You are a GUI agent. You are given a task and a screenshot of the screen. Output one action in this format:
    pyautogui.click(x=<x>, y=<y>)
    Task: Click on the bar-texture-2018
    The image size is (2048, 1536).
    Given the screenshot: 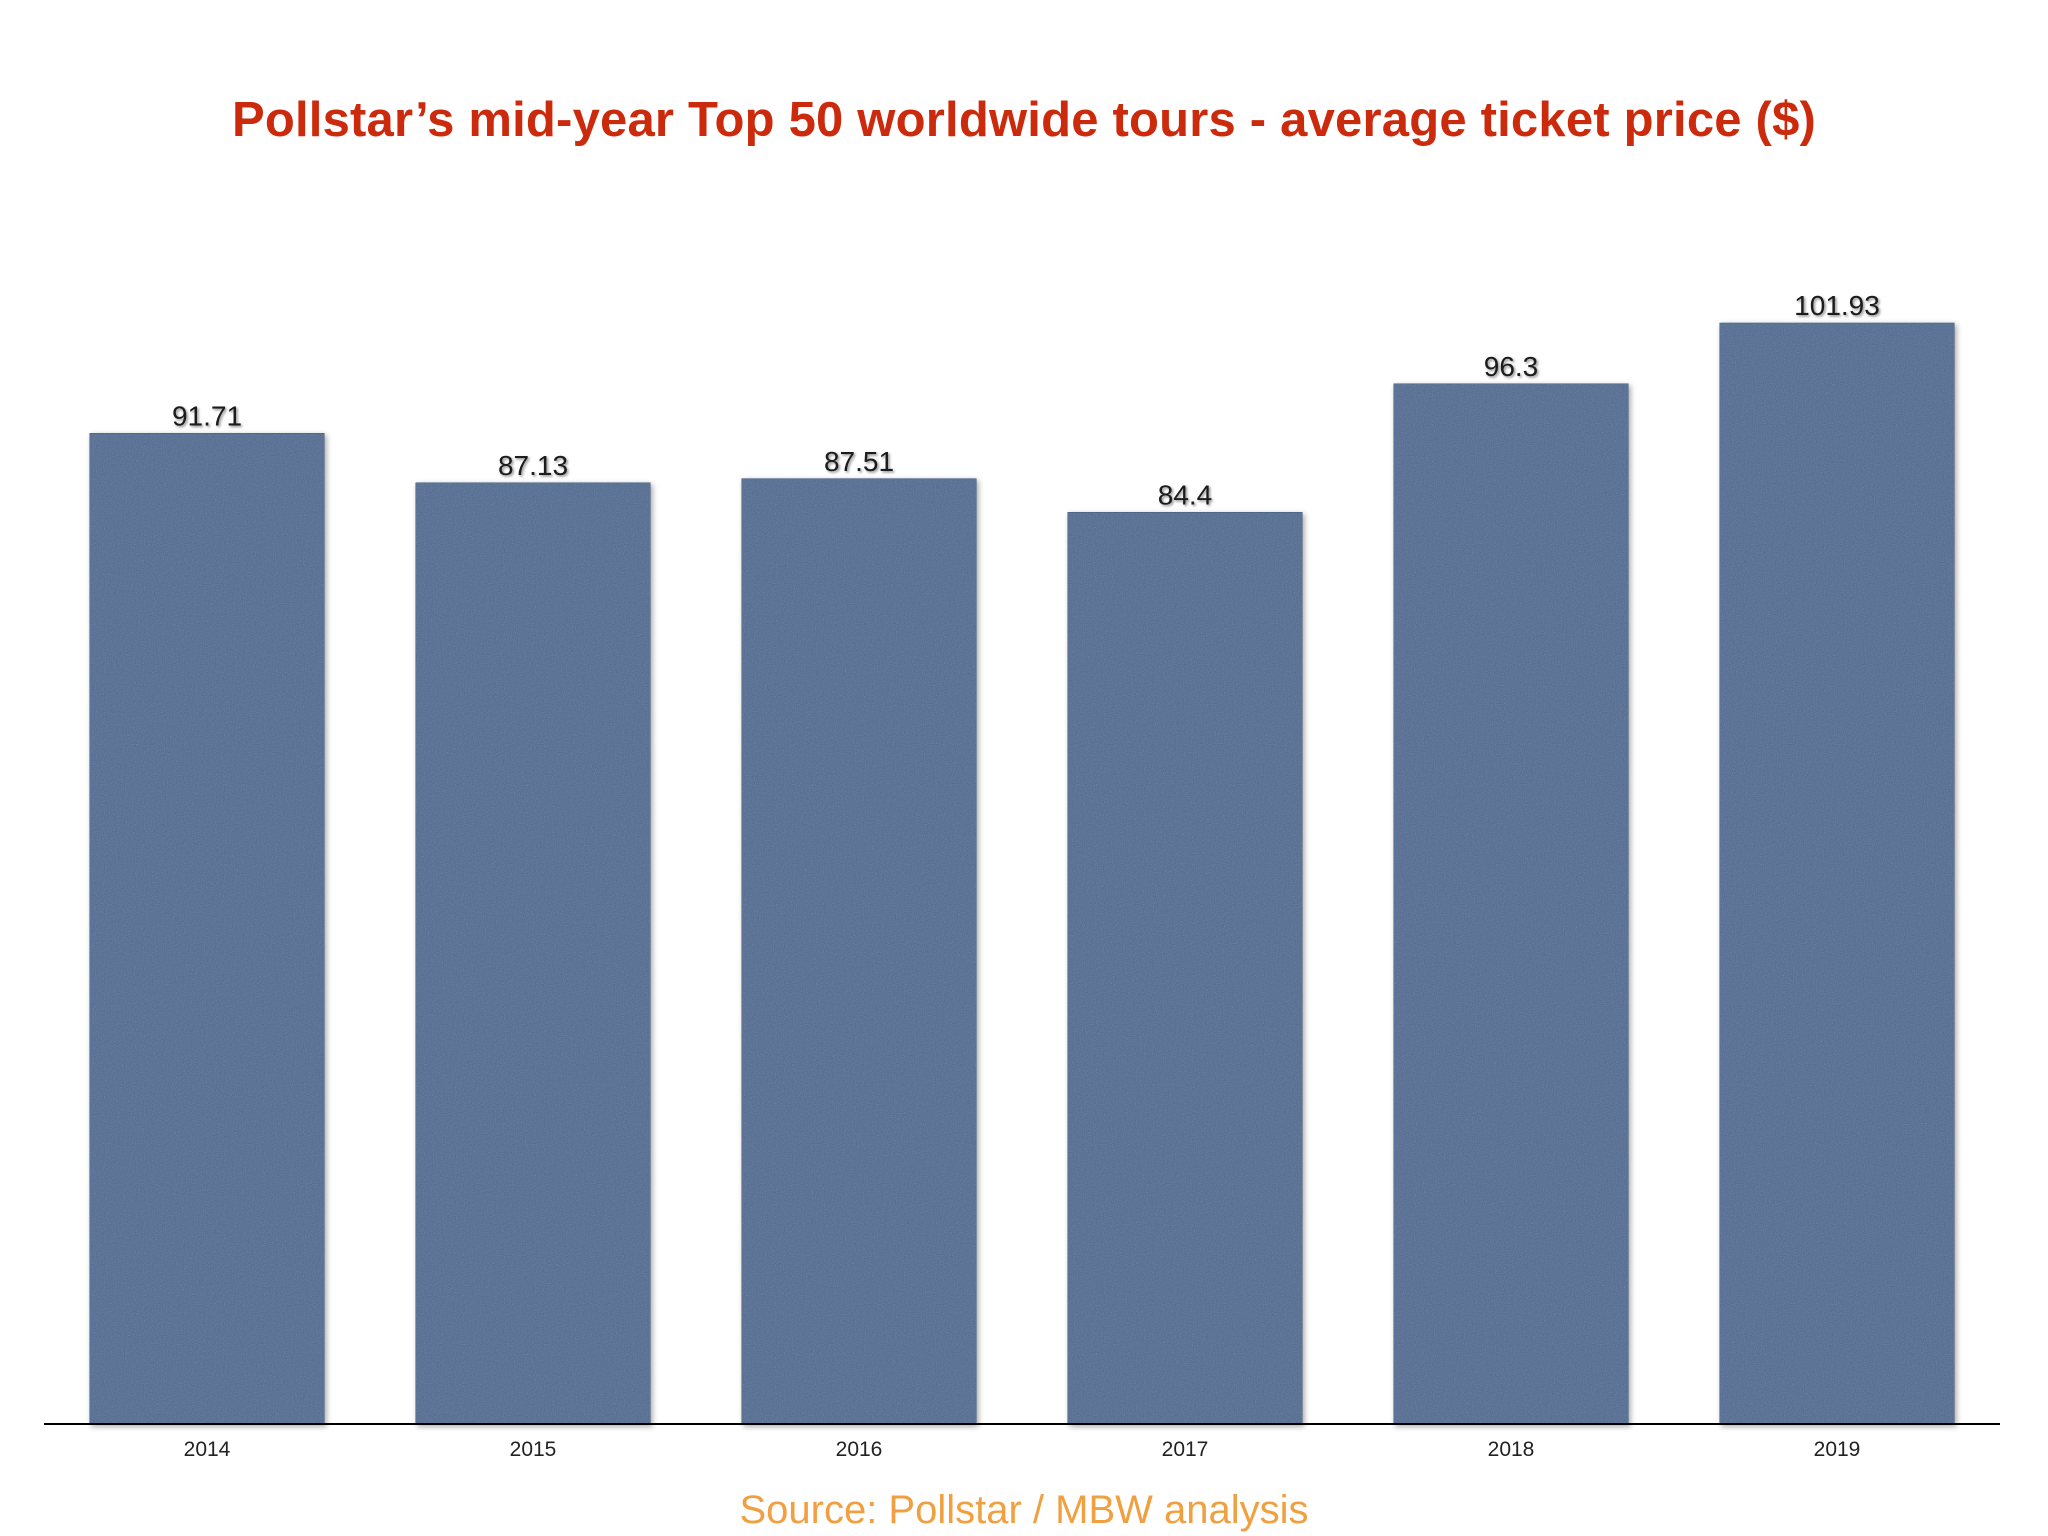 What is the action you would take?
    pyautogui.click(x=1511, y=904)
    